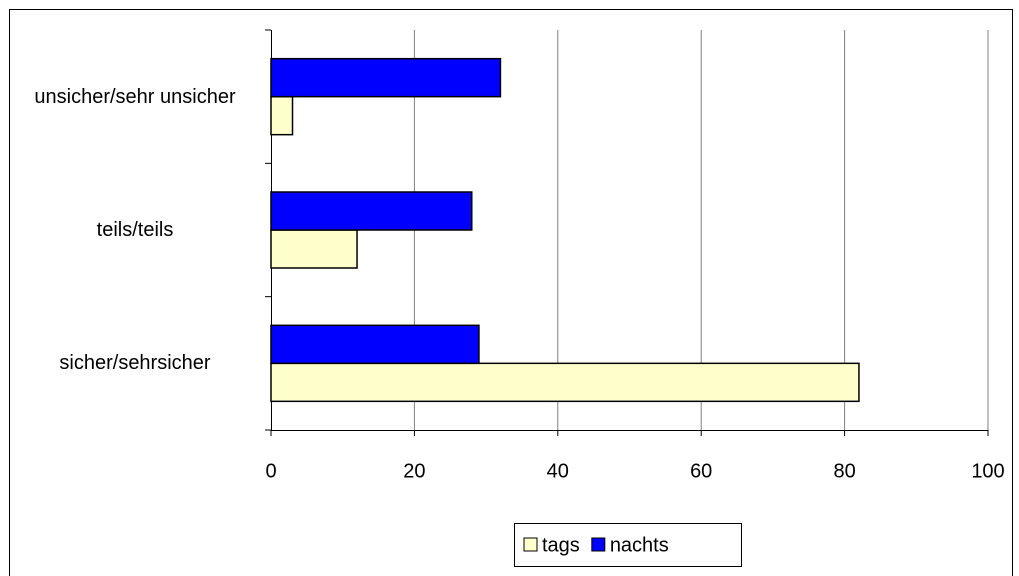  Describe the element at coordinates (639, 545) in the screenshot. I see `legend-label: nachts` at that location.